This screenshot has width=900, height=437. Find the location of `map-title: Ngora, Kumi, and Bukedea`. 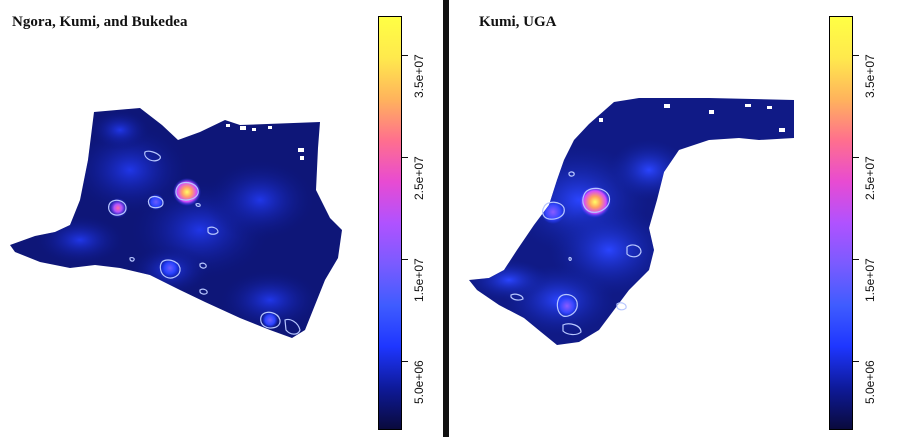

map-title: Ngora, Kumi, and Bukedea is located at coordinates (100, 22).